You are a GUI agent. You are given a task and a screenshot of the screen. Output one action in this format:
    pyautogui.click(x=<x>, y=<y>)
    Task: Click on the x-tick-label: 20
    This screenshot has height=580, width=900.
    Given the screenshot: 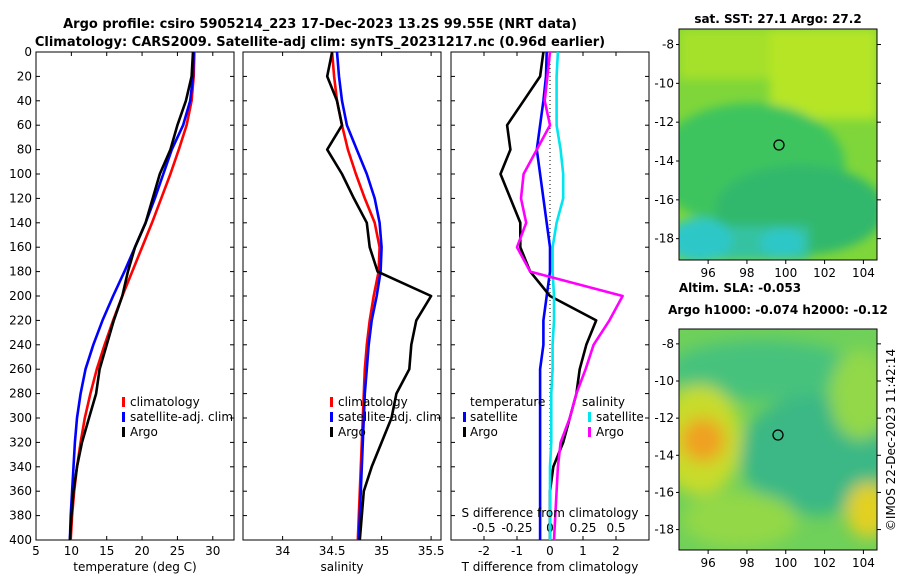 What is the action you would take?
    pyautogui.click(x=141, y=551)
    